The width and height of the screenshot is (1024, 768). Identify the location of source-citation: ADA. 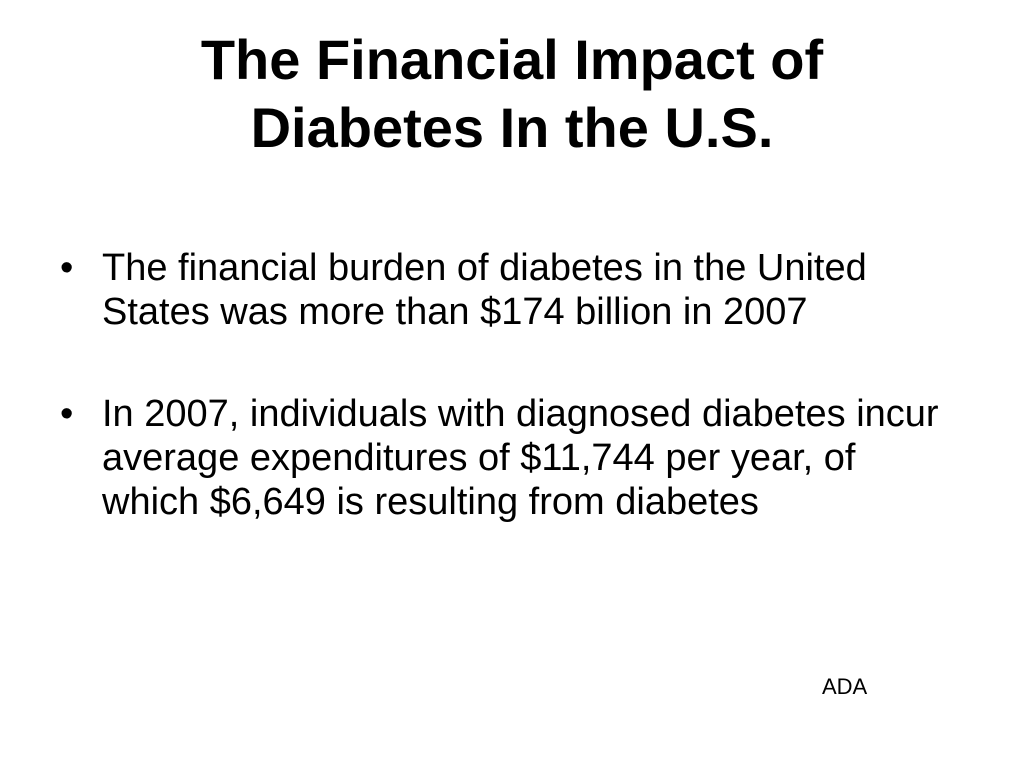
(845, 686).